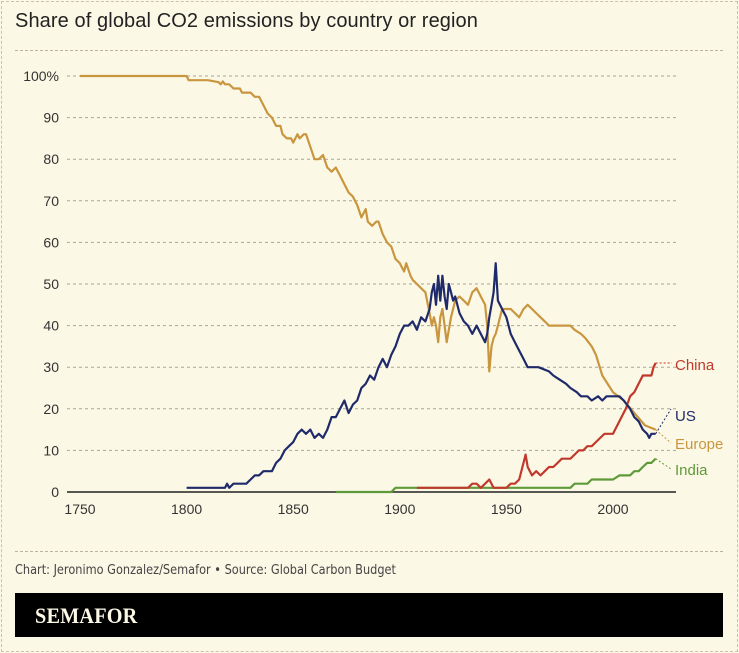  Describe the element at coordinates (612, 509) in the screenshot. I see `x-tick-label: 2000` at that location.